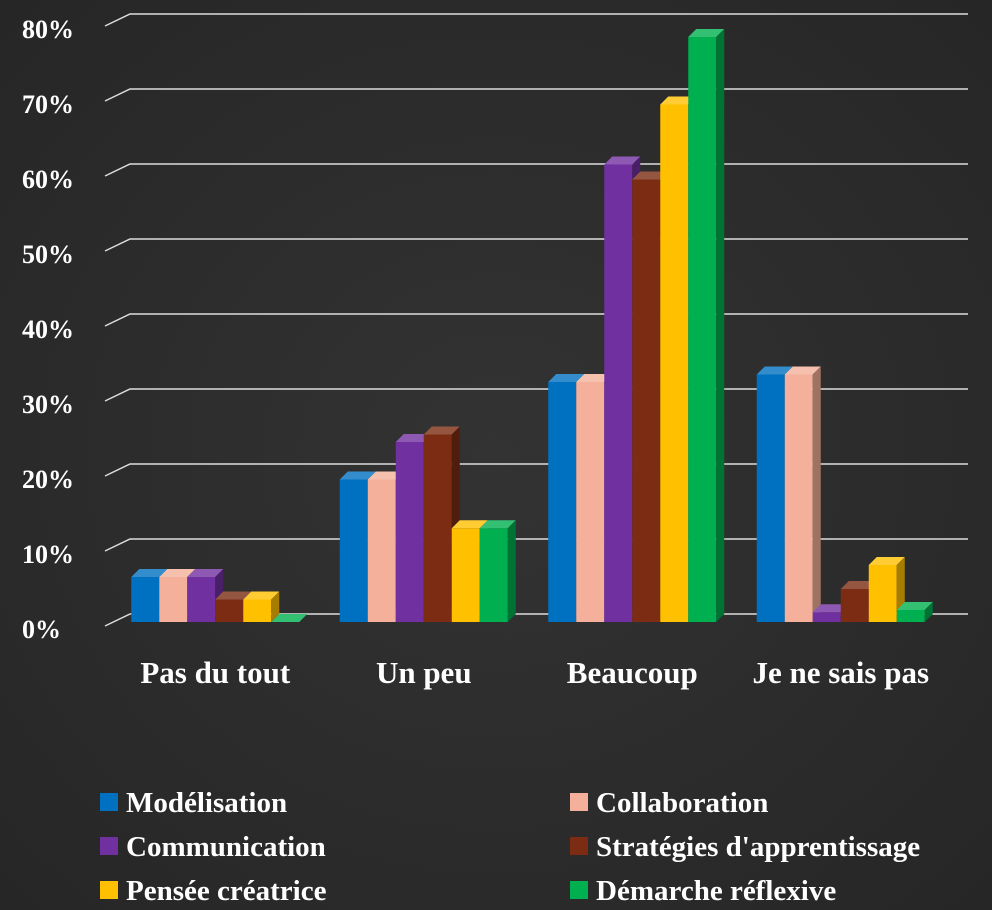 This screenshot has height=910, width=992. What do you see at coordinates (48, 29) in the screenshot?
I see `y-tick-label: 80%` at bounding box center [48, 29].